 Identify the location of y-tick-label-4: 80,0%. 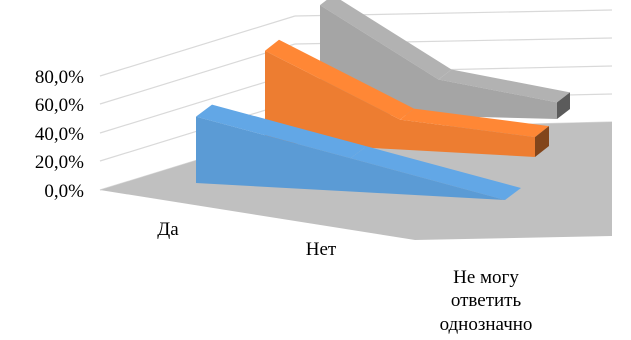
(59, 77).